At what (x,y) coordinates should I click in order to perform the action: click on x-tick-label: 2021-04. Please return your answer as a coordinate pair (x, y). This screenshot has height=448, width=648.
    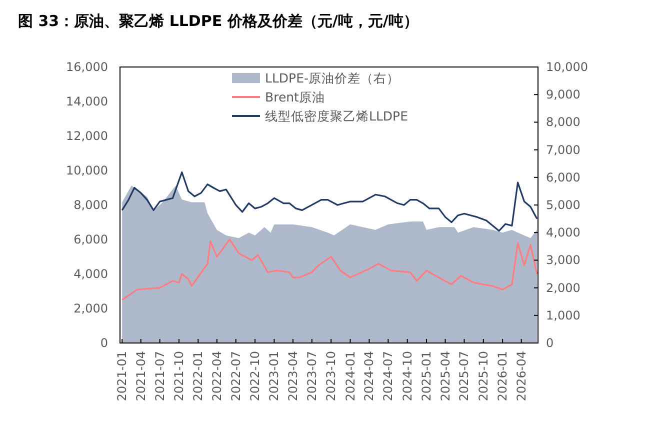
    Looking at the image, I should click on (141, 376).